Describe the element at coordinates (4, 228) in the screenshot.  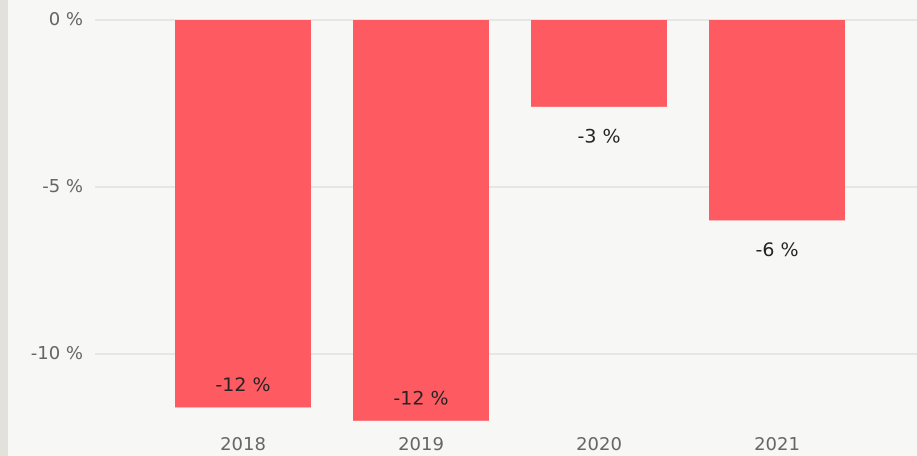
I see `left-border` at that location.